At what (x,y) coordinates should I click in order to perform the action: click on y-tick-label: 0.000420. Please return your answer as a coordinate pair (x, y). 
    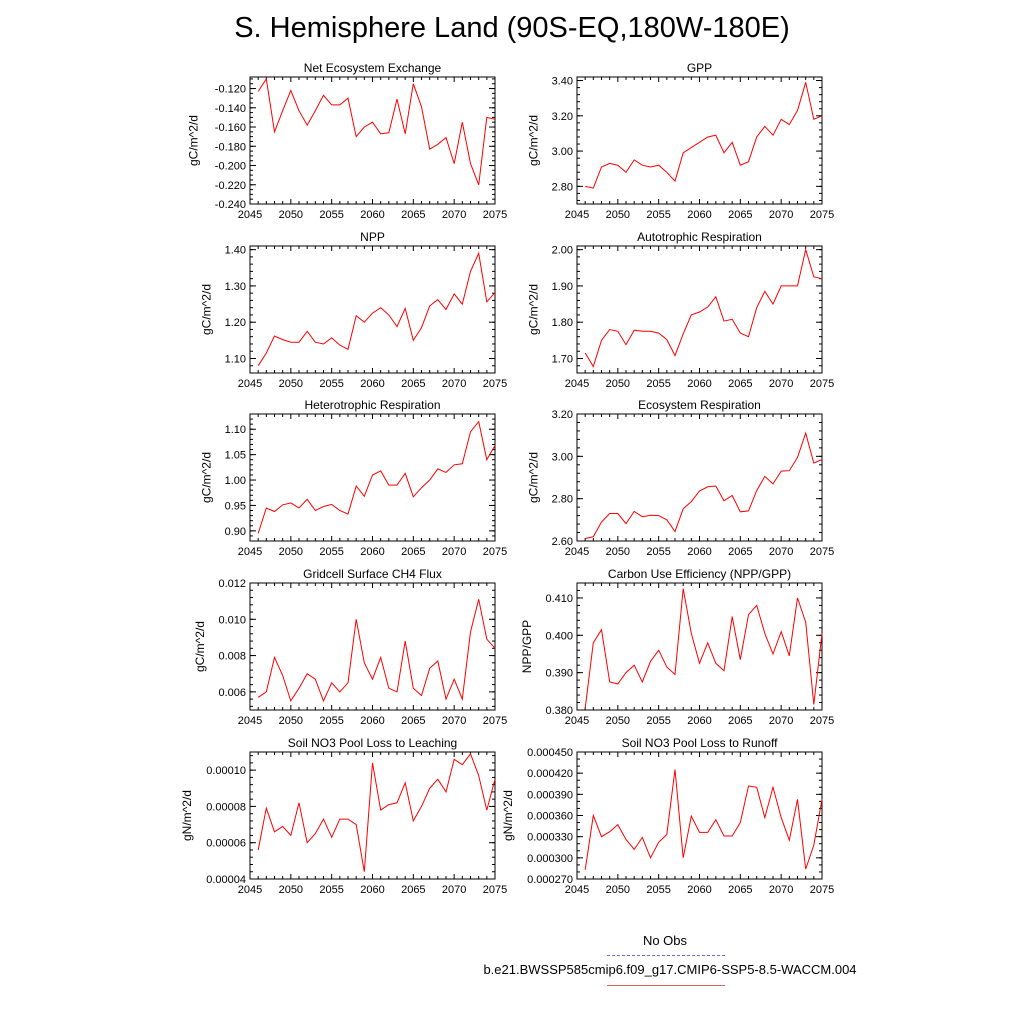
    Looking at the image, I should click on (550, 774).